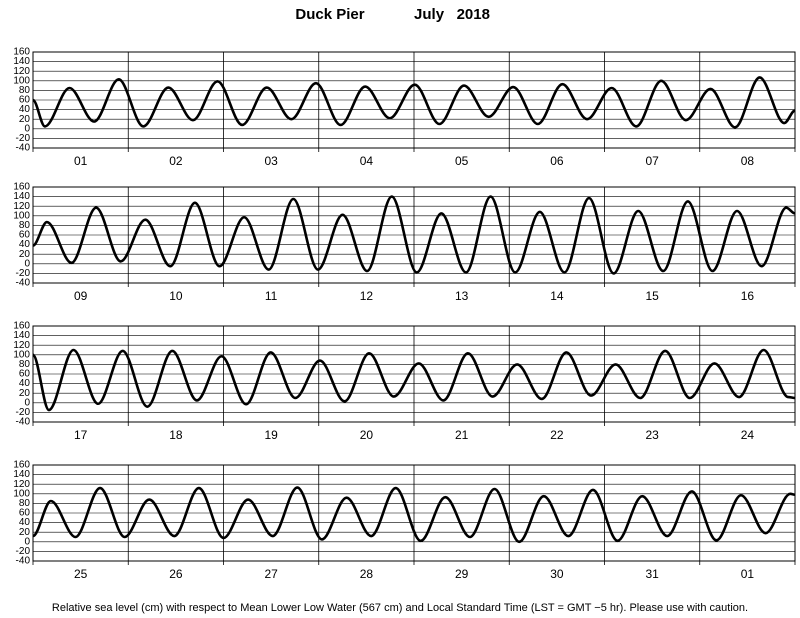 The width and height of the screenshot is (800, 618). Describe the element at coordinates (462, 574) in the screenshot. I see `x-tick-label: 29` at that location.